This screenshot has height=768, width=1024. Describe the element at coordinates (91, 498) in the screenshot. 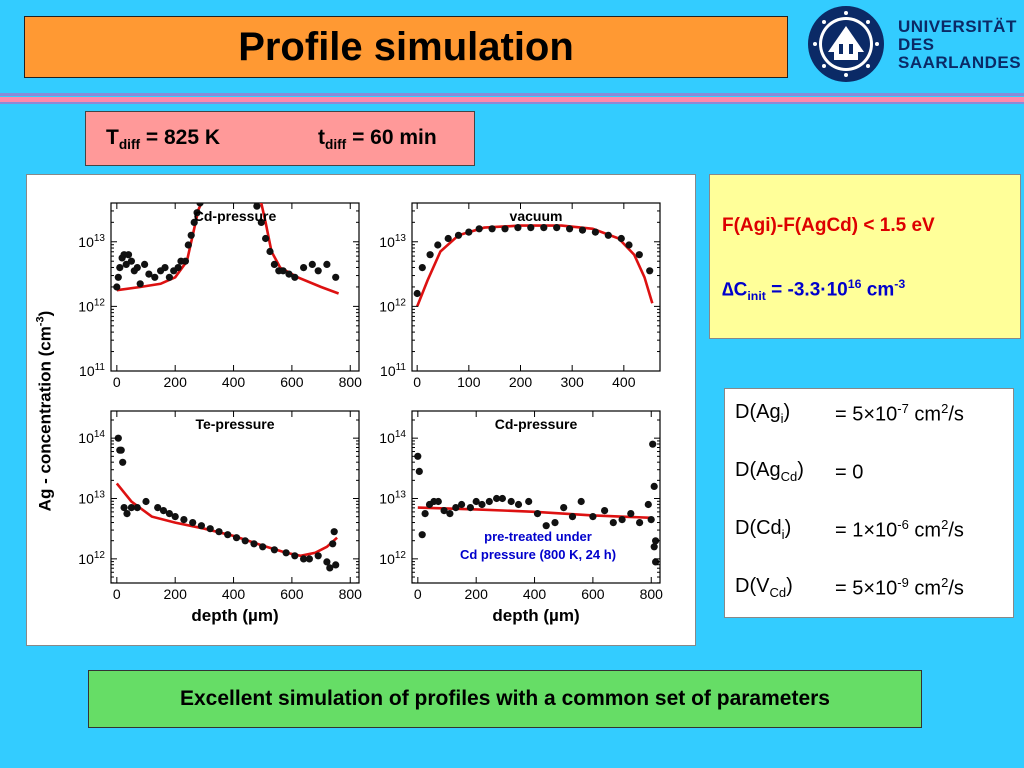

I see `y-tick-label-2-1: 1013` at that location.